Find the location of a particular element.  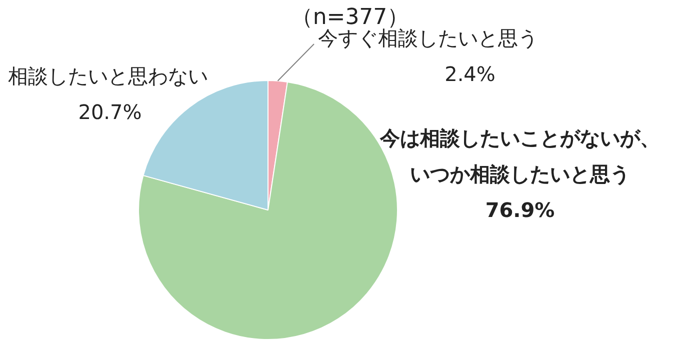

chart-title: （n=377） is located at coordinates (350, 17).